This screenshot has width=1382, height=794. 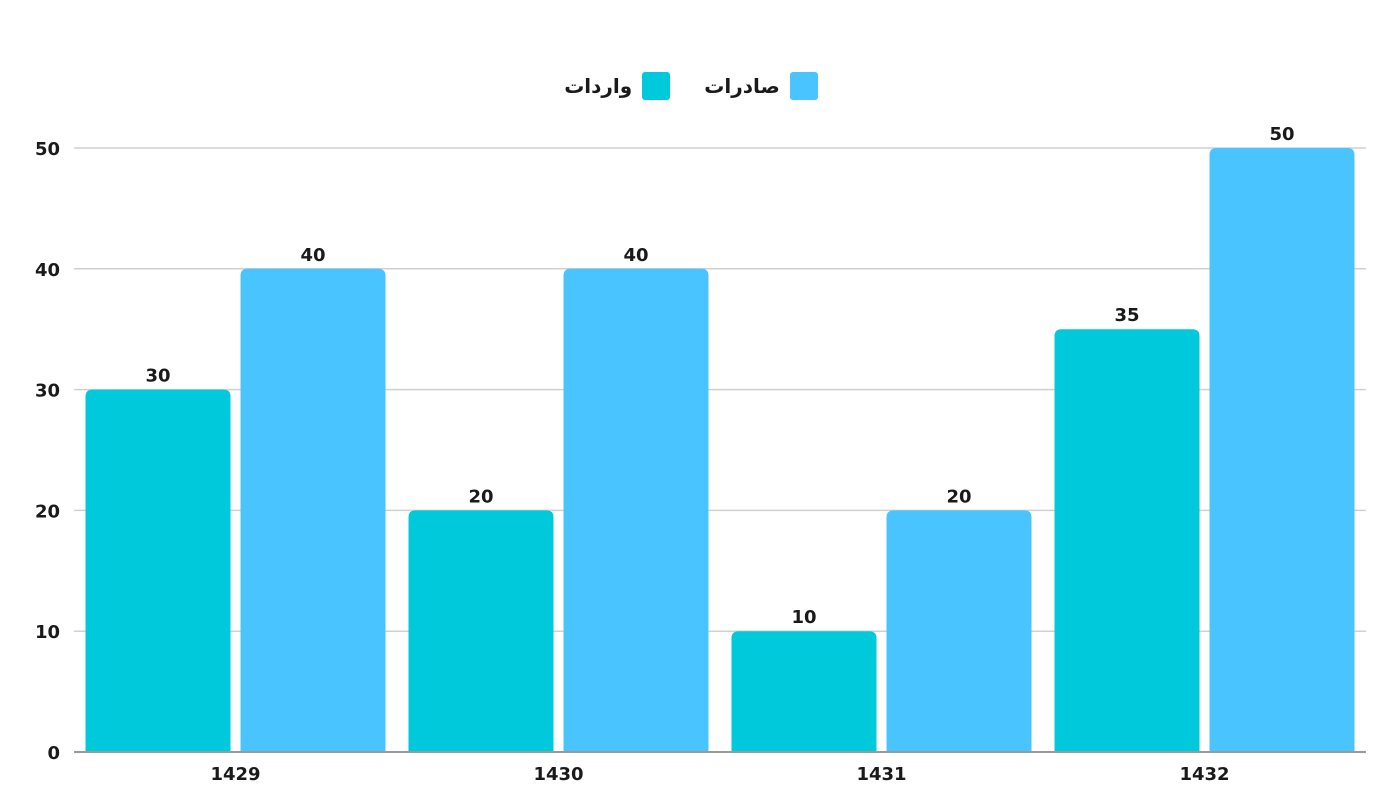 What do you see at coordinates (803, 86) in the screenshot?
I see `legend-swatch-exports` at bounding box center [803, 86].